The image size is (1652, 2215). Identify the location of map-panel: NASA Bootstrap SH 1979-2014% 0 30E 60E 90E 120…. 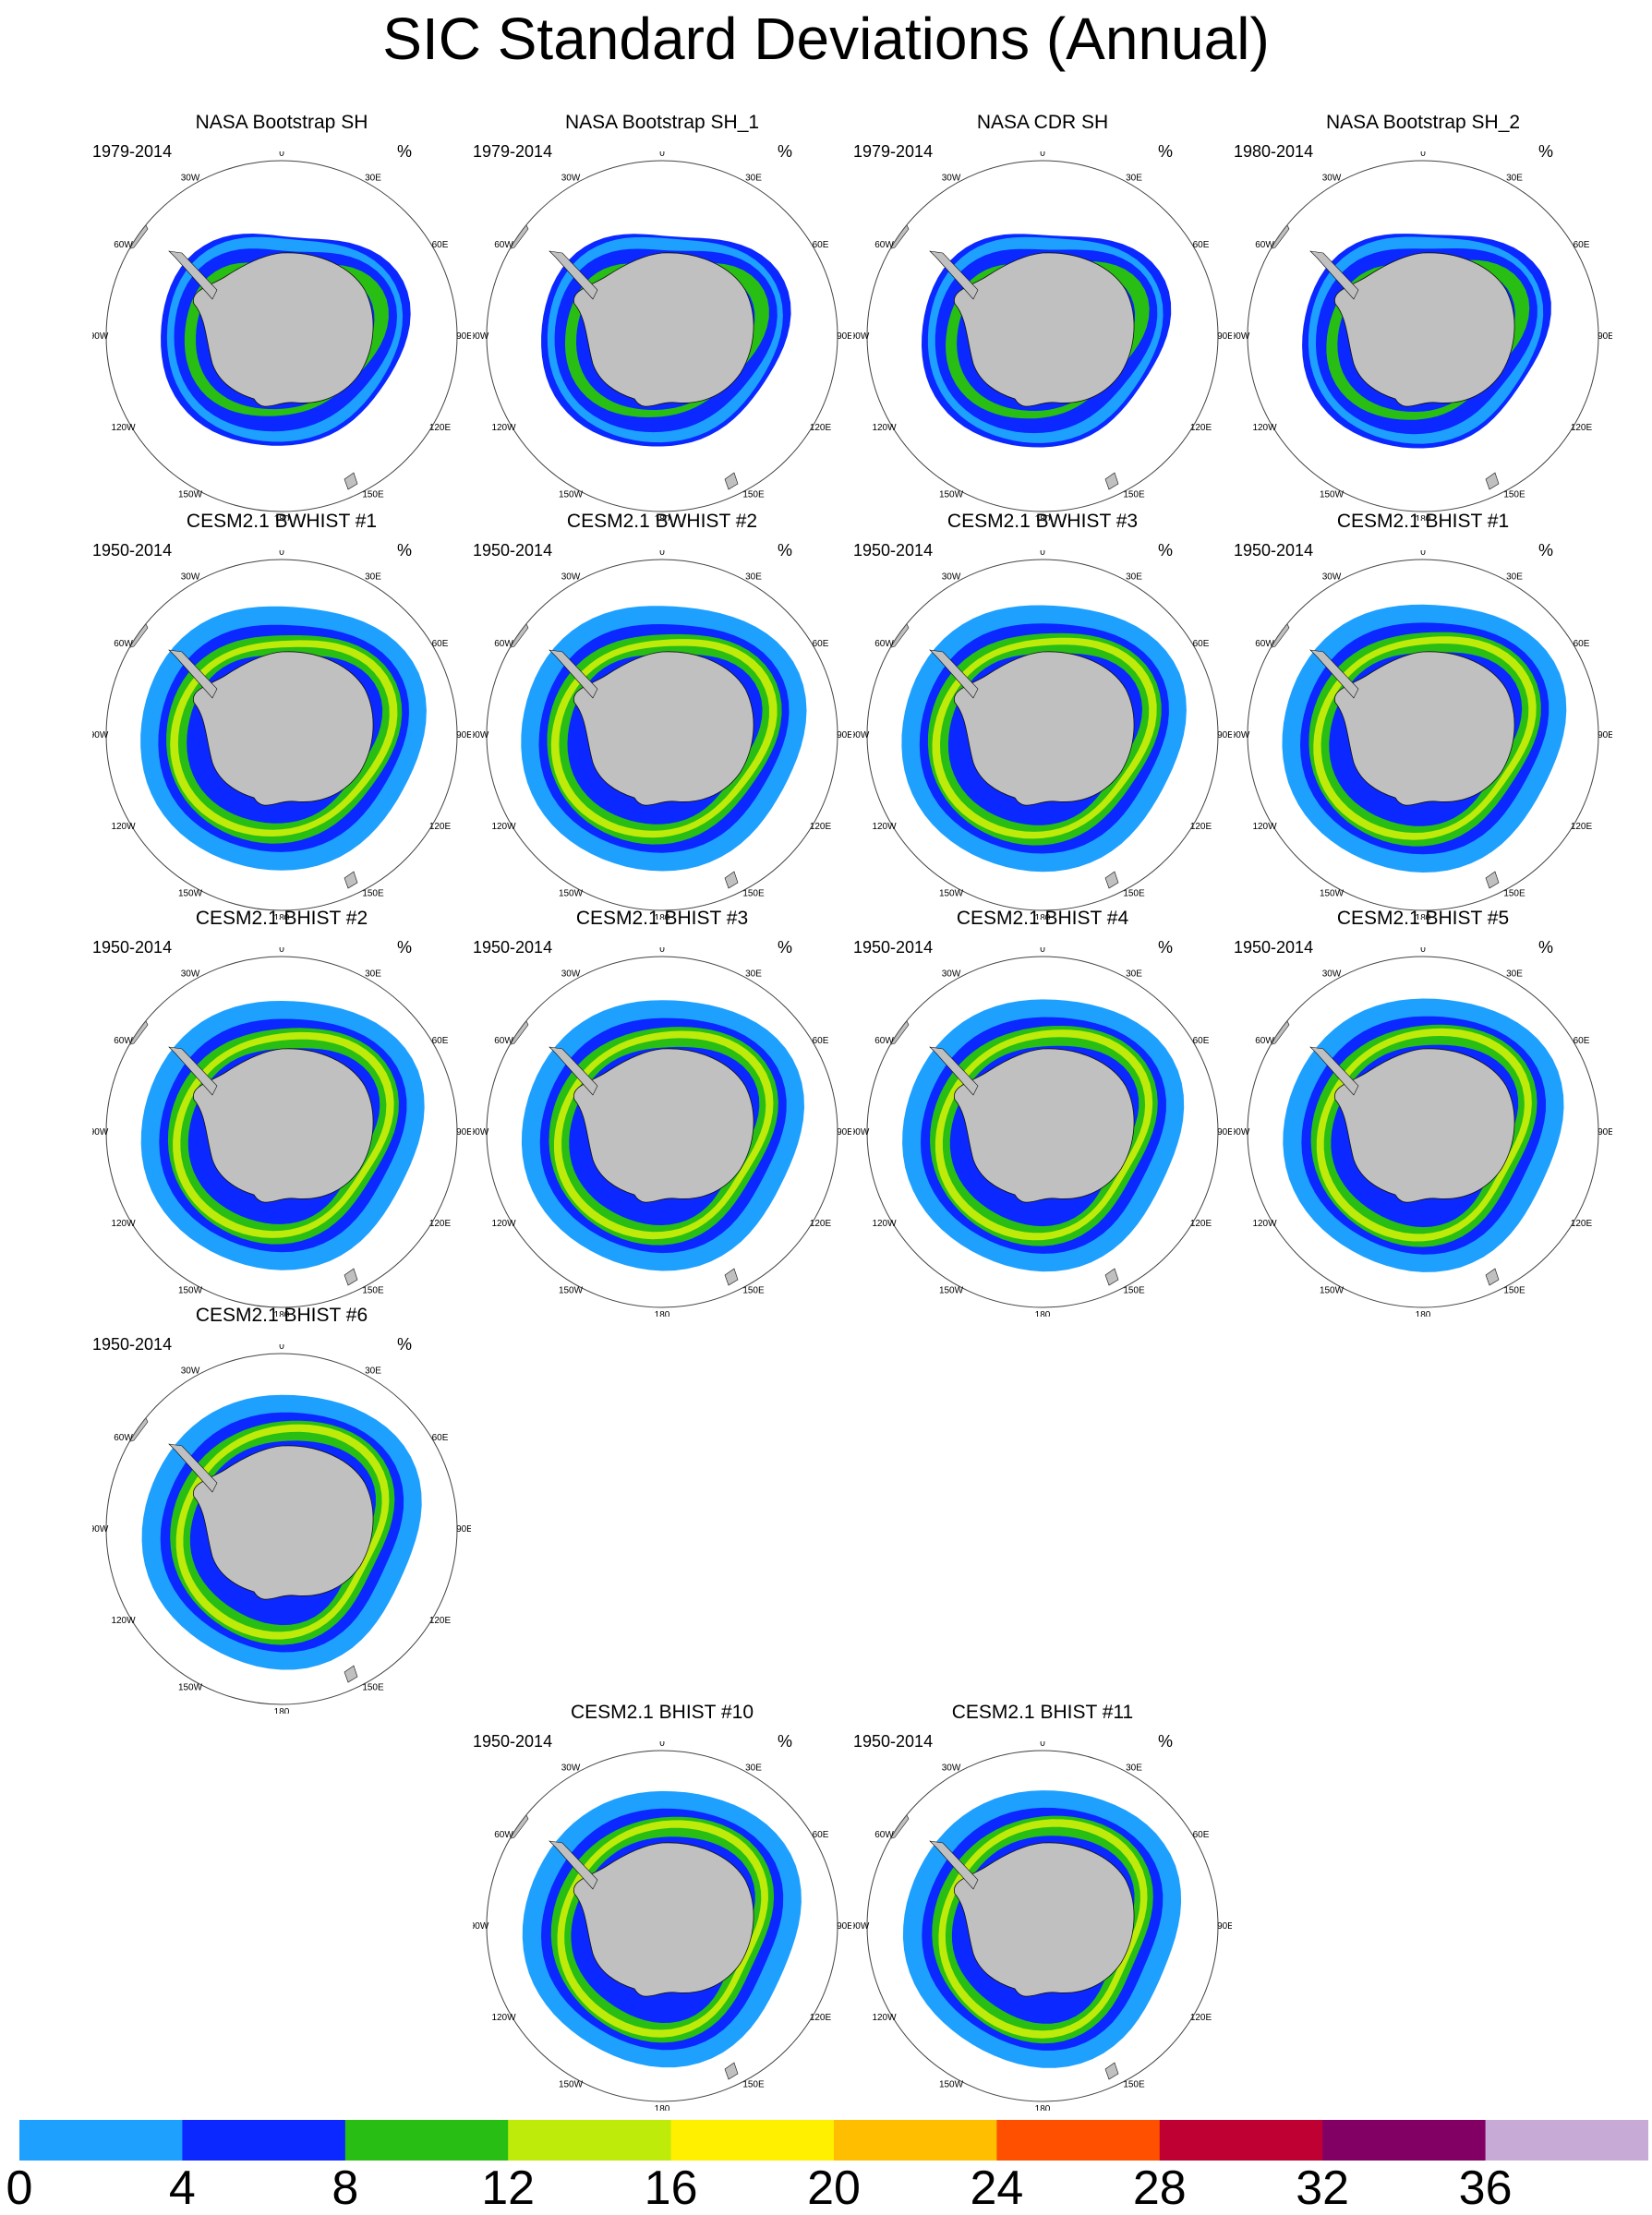
(281, 316).